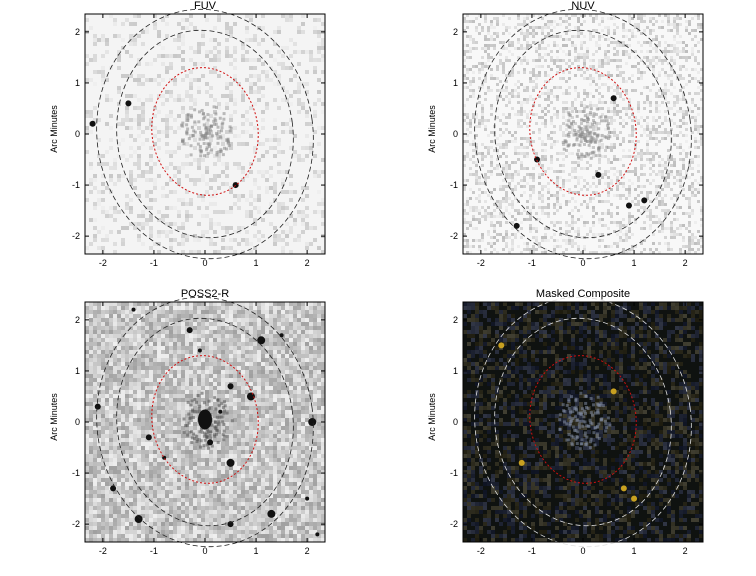  Describe the element at coordinates (205, 294) in the screenshot. I see `panel-title: POSS2-R` at that location.